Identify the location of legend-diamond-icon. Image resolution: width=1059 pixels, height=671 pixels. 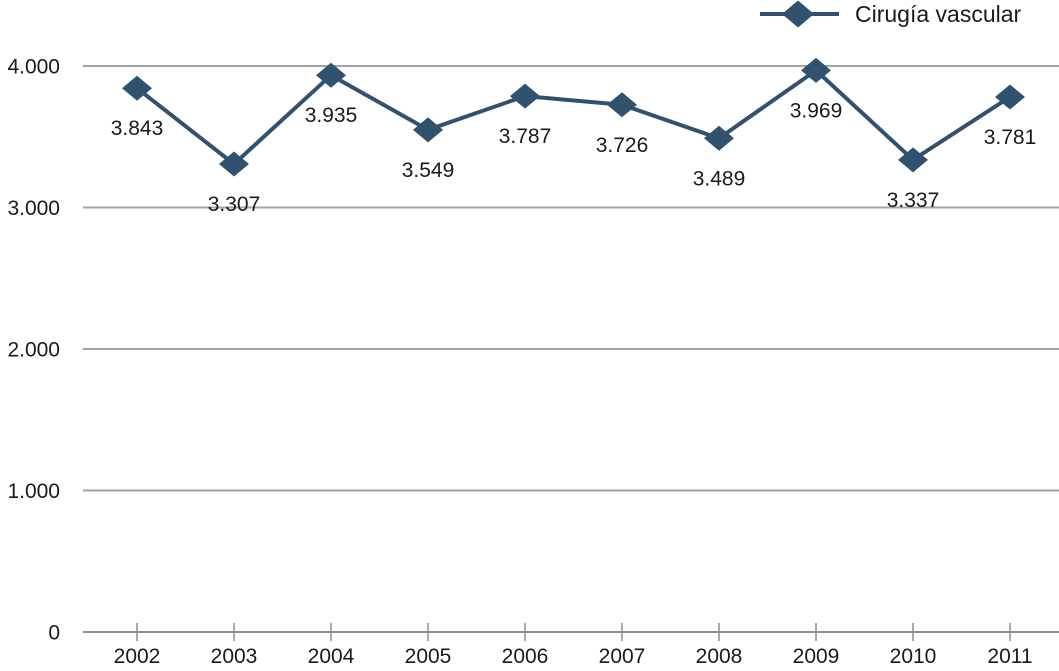
(798, 14).